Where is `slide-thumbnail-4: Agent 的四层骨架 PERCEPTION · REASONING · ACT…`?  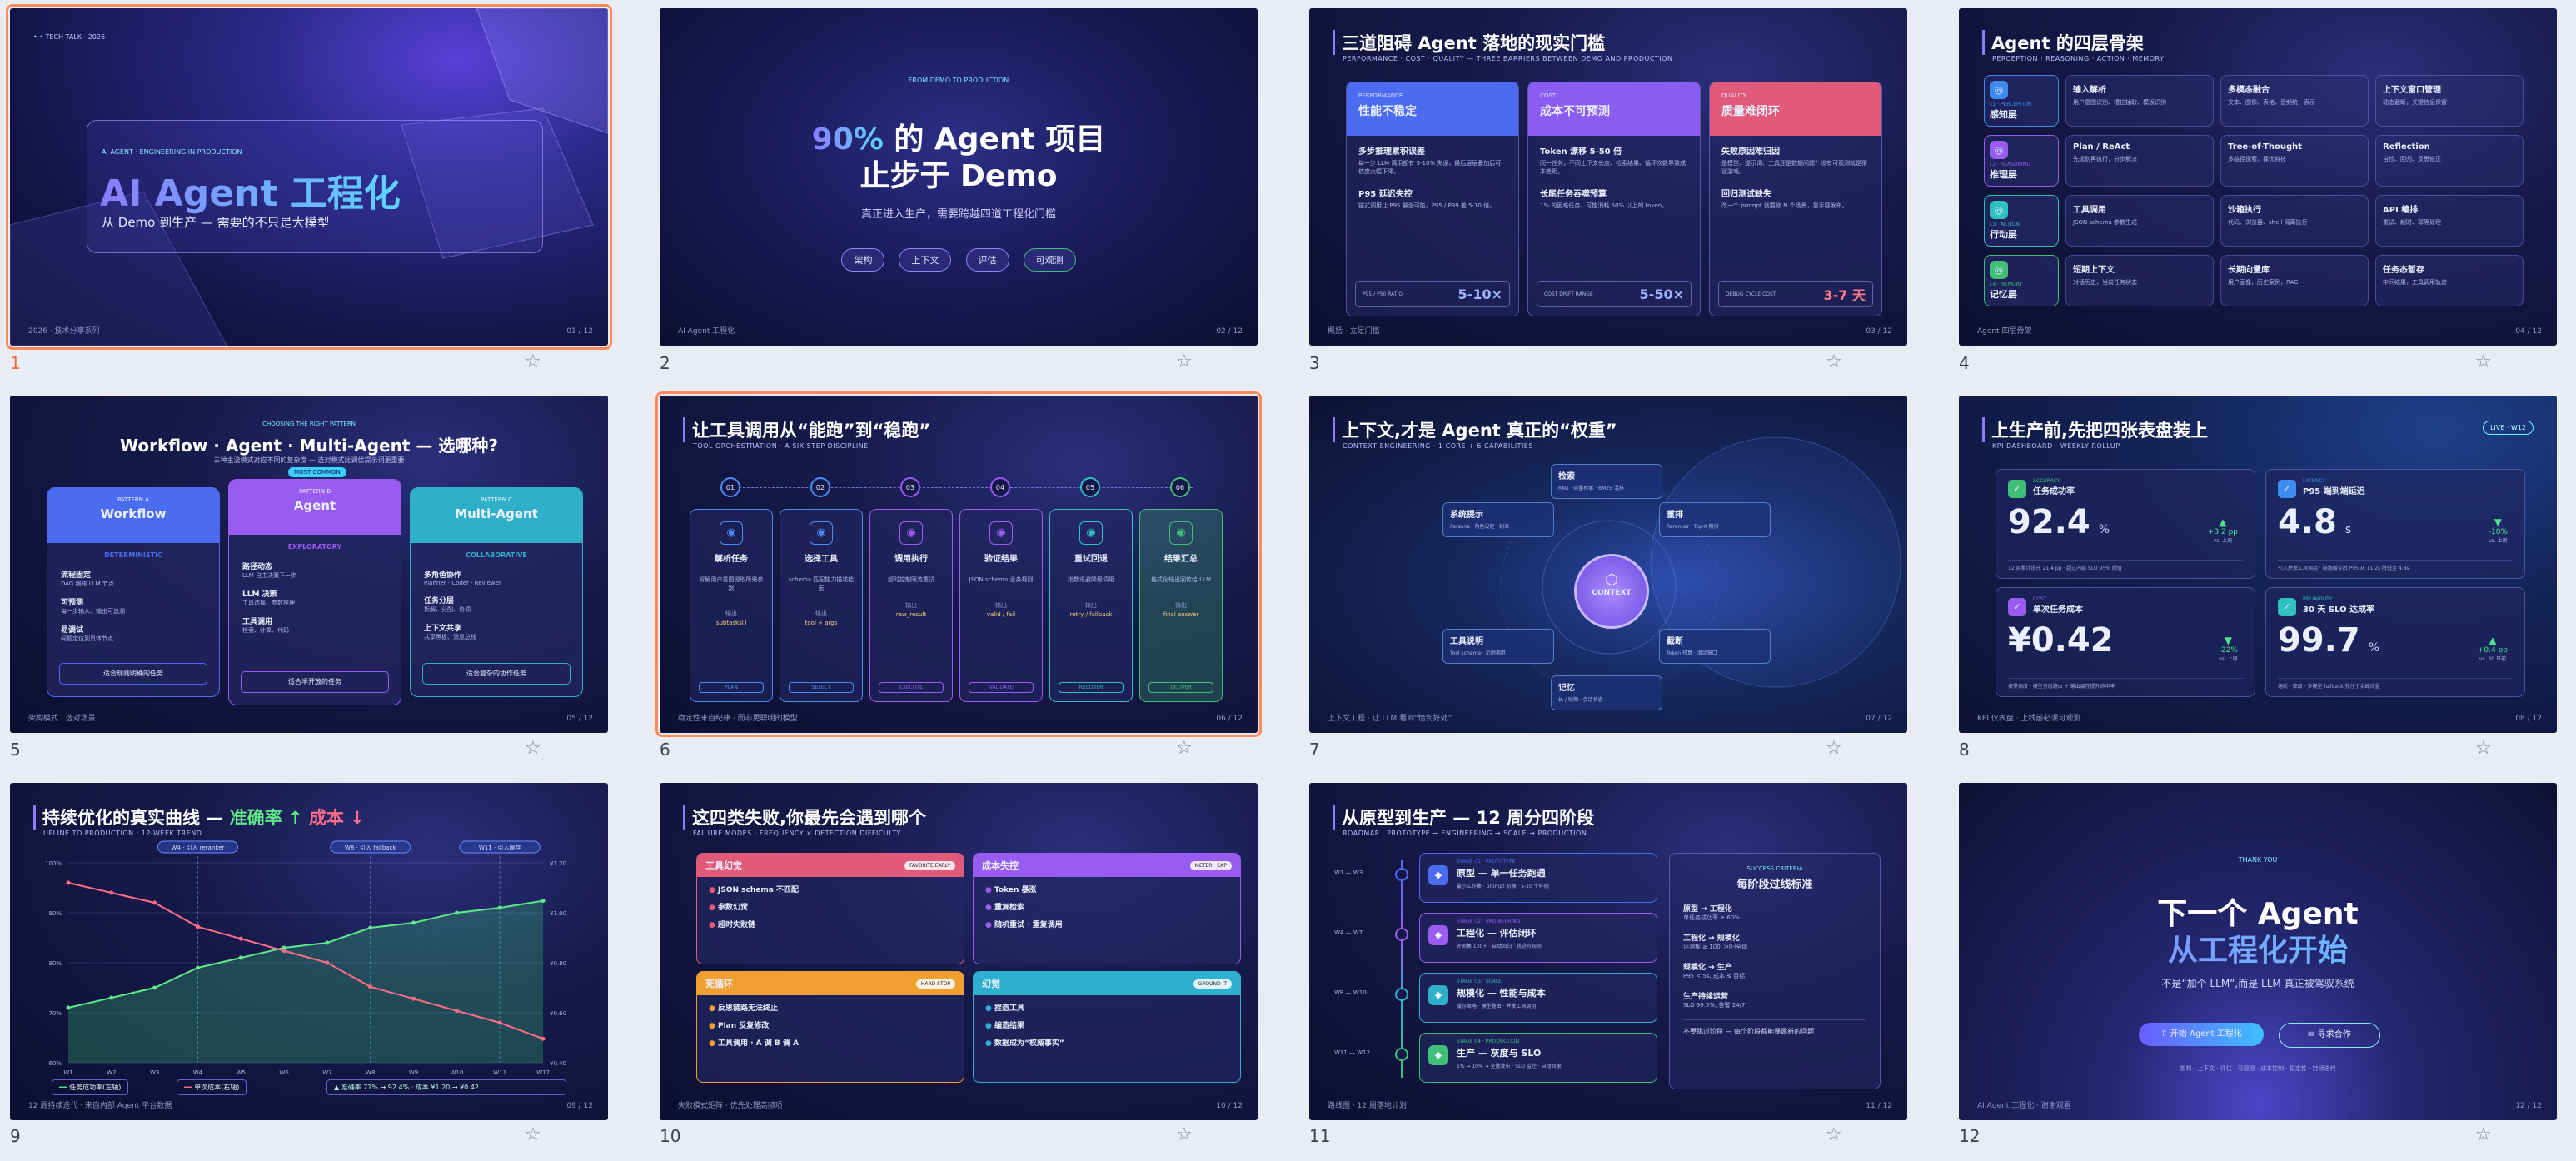
slide-thumbnail-4: Agent 的四层骨架 PERCEPTION · REASONING · ACT… is located at coordinates (2258, 177).